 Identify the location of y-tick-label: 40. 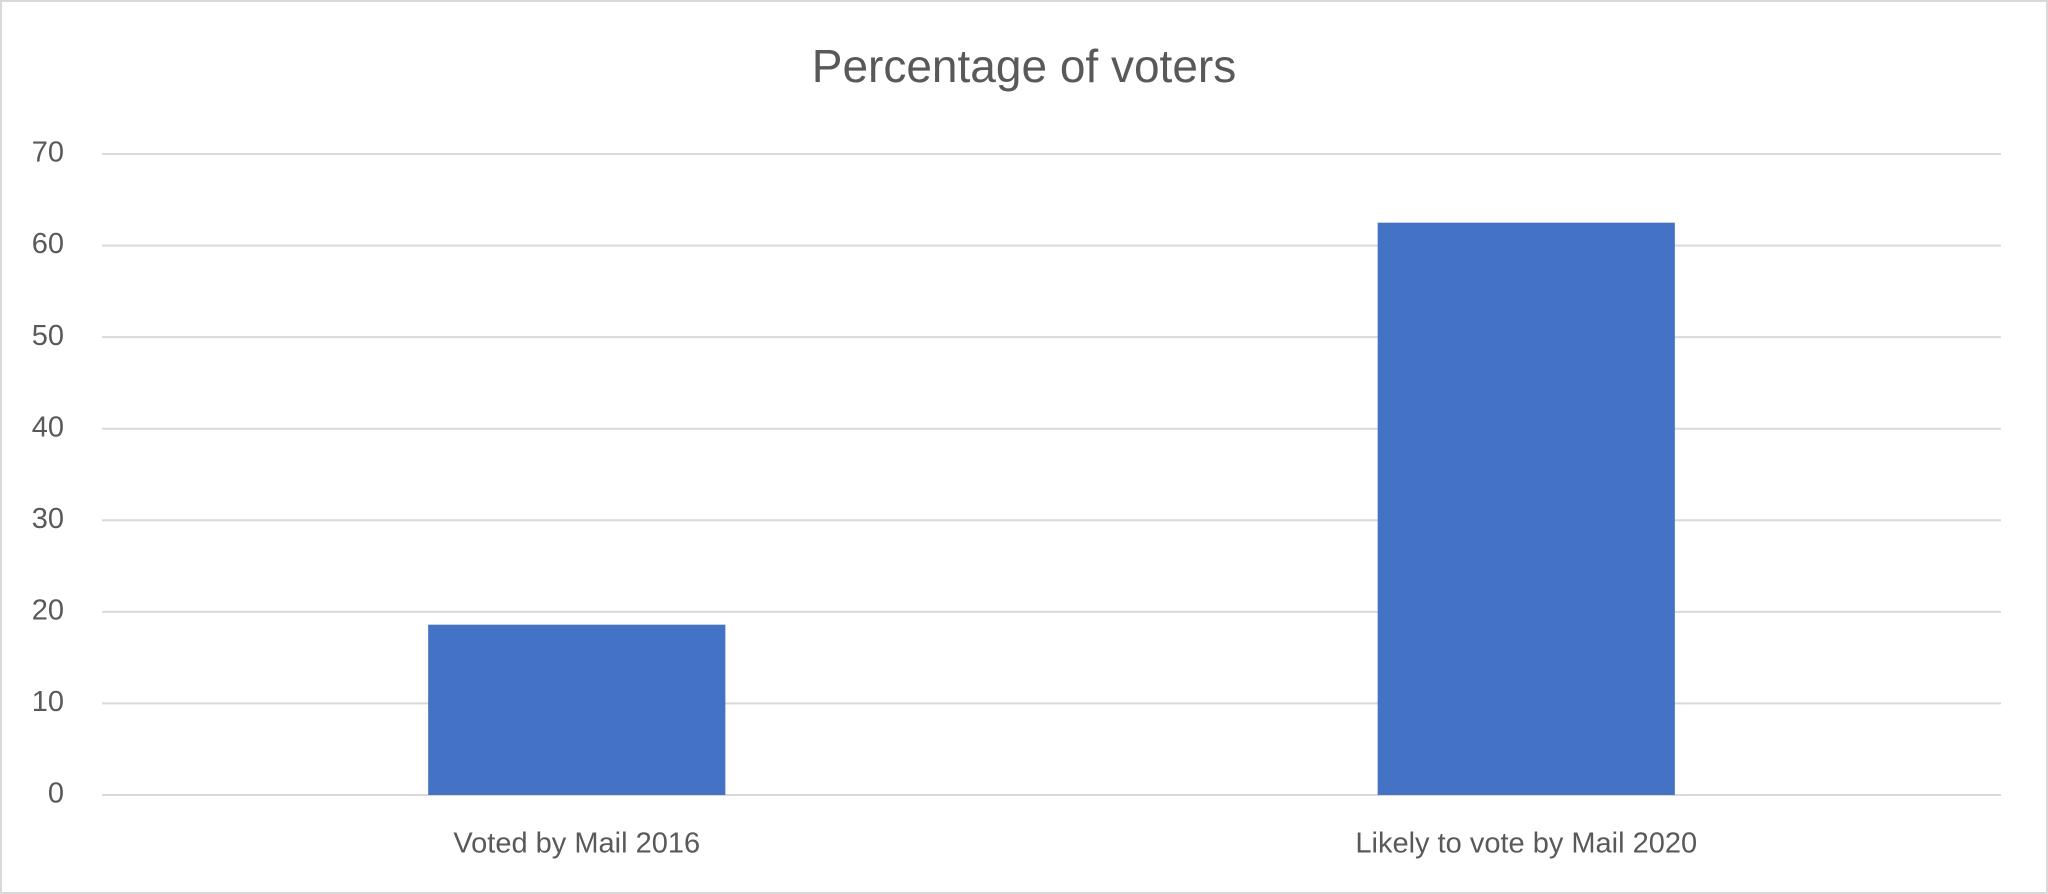
(48, 427).